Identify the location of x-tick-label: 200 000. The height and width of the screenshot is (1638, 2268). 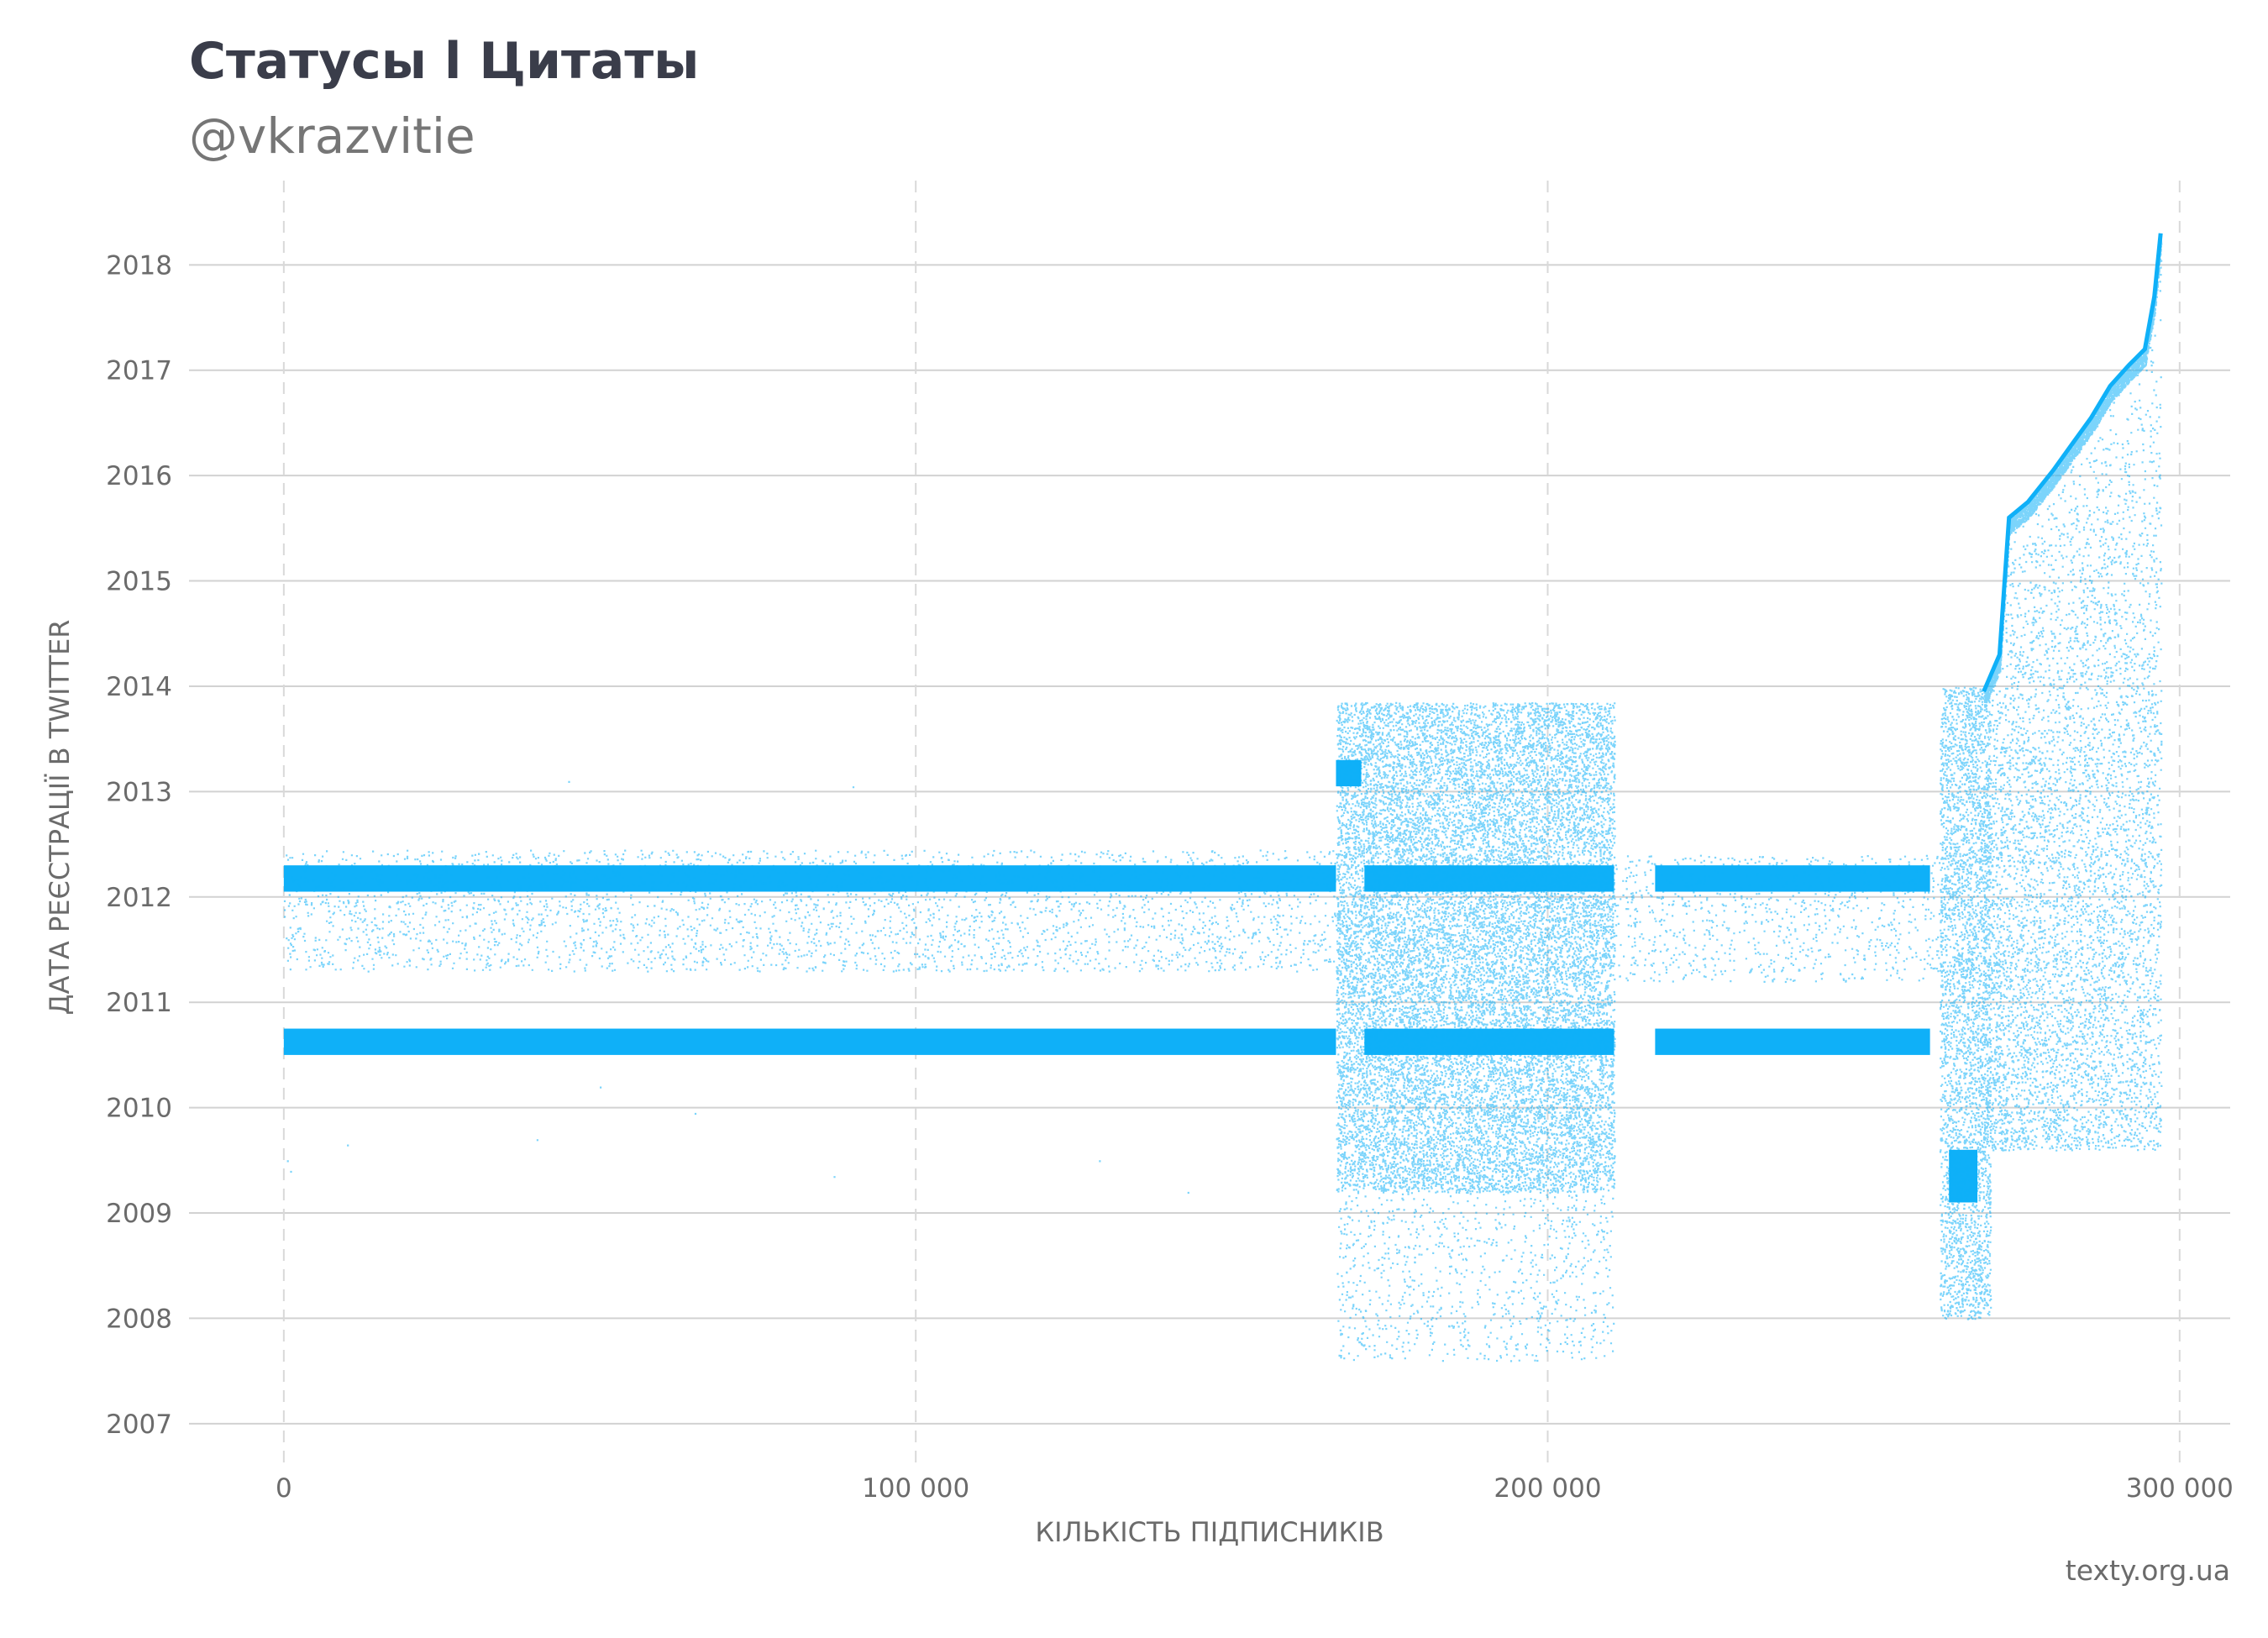
(1547, 1488).